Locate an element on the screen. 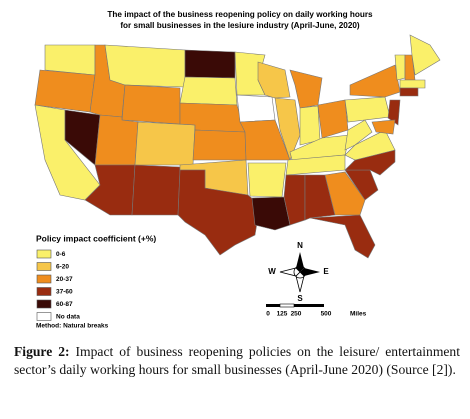  caption-label: Figure 2: is located at coordinates (42, 351).